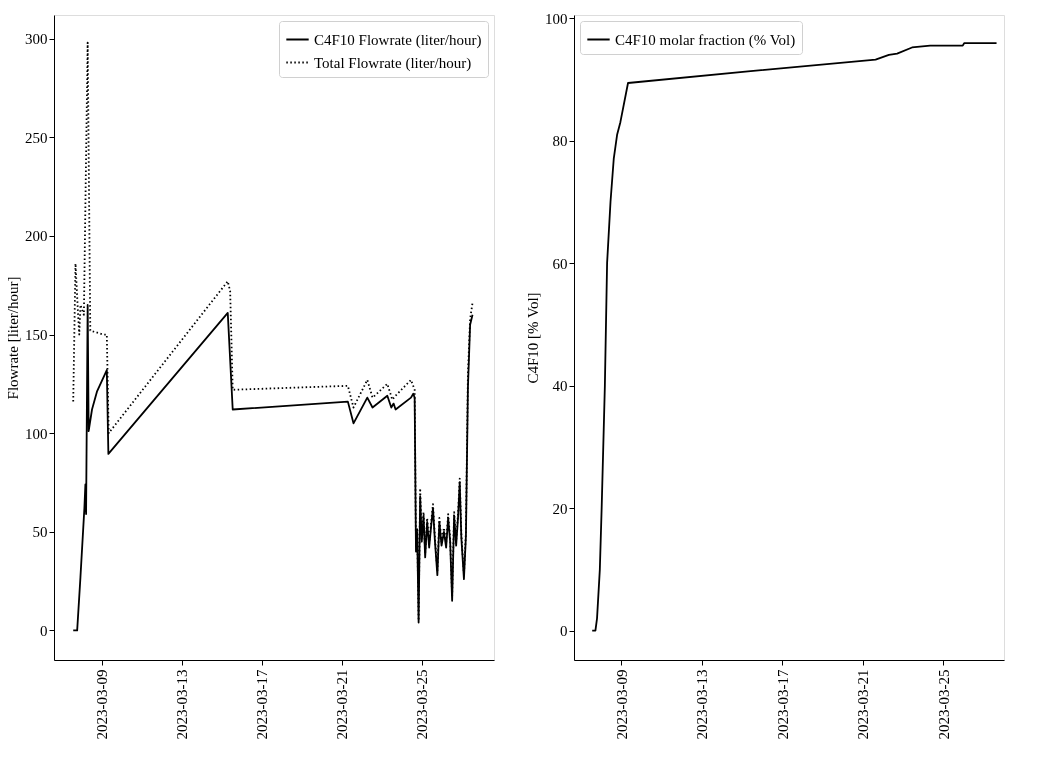 This screenshot has height=758, width=1044. What do you see at coordinates (36, 137) in the screenshot?
I see `y-tick-label: 250` at bounding box center [36, 137].